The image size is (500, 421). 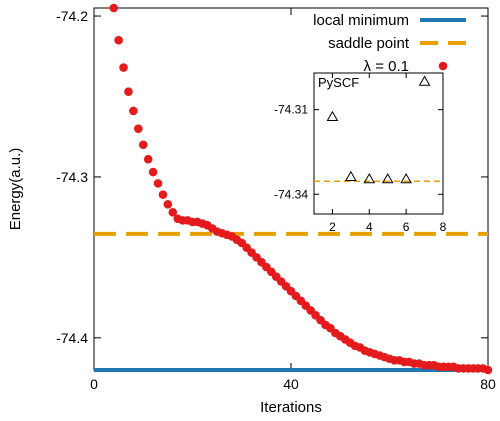 What do you see at coordinates (332, 227) in the screenshot?
I see `inset-x-tick-label: 2` at bounding box center [332, 227].